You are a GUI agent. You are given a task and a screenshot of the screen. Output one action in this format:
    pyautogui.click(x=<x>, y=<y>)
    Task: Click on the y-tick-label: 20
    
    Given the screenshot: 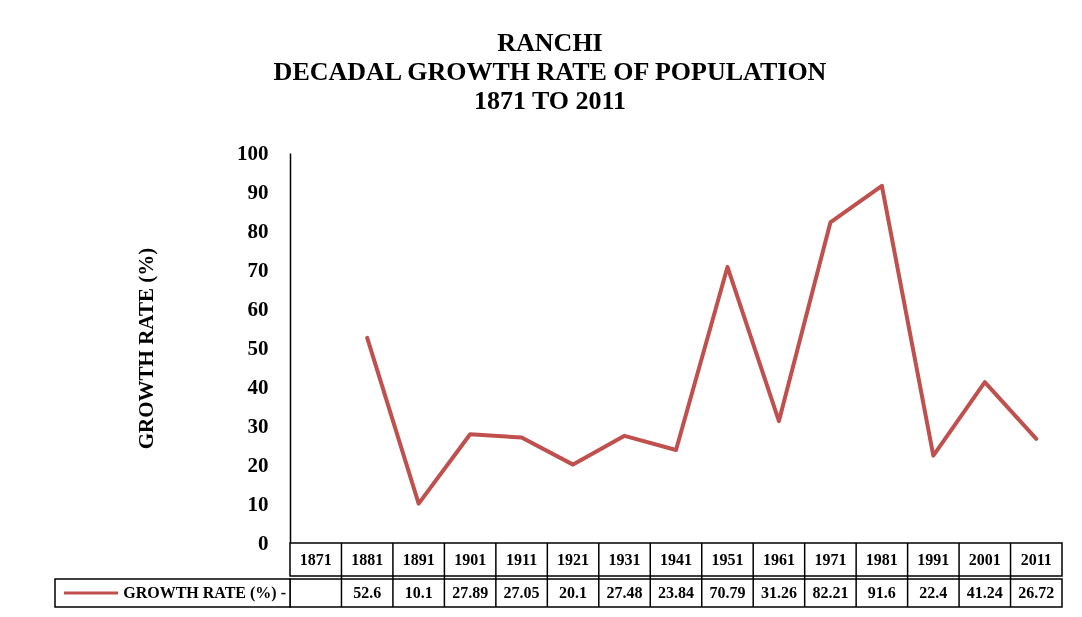 What is the action you would take?
    pyautogui.click(x=258, y=464)
    